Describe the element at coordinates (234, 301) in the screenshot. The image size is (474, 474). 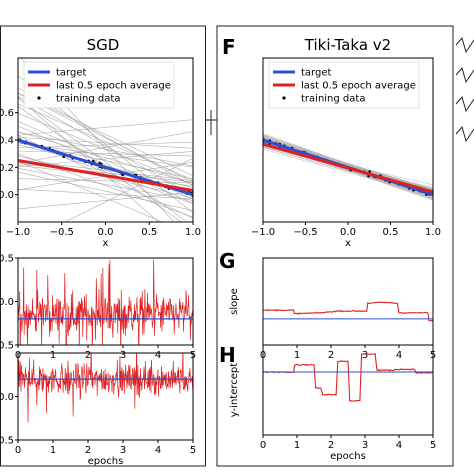
I see `y-axis-label: slope` at that location.